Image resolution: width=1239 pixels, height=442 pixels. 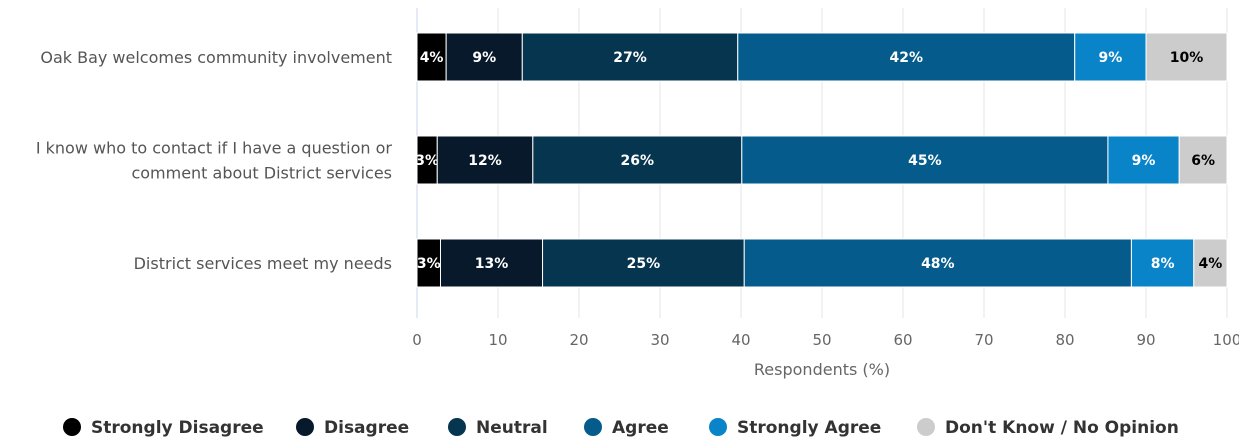 I want to click on legend-label: Strongly Disagree, so click(x=177, y=428).